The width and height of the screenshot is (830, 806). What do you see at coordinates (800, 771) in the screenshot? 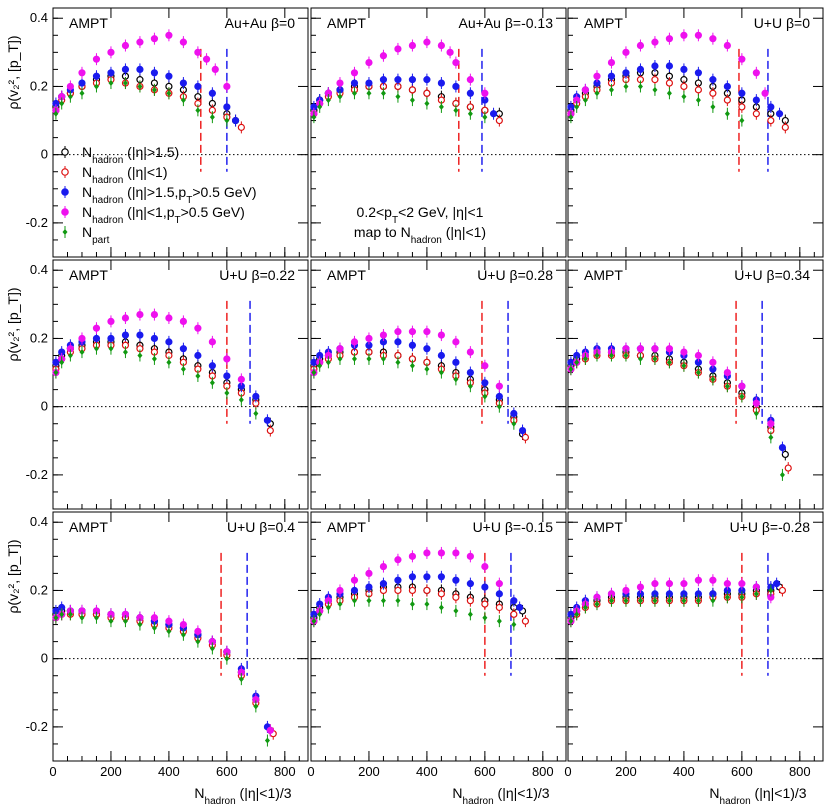
I see `x-tick-label: 800` at bounding box center [800, 771].